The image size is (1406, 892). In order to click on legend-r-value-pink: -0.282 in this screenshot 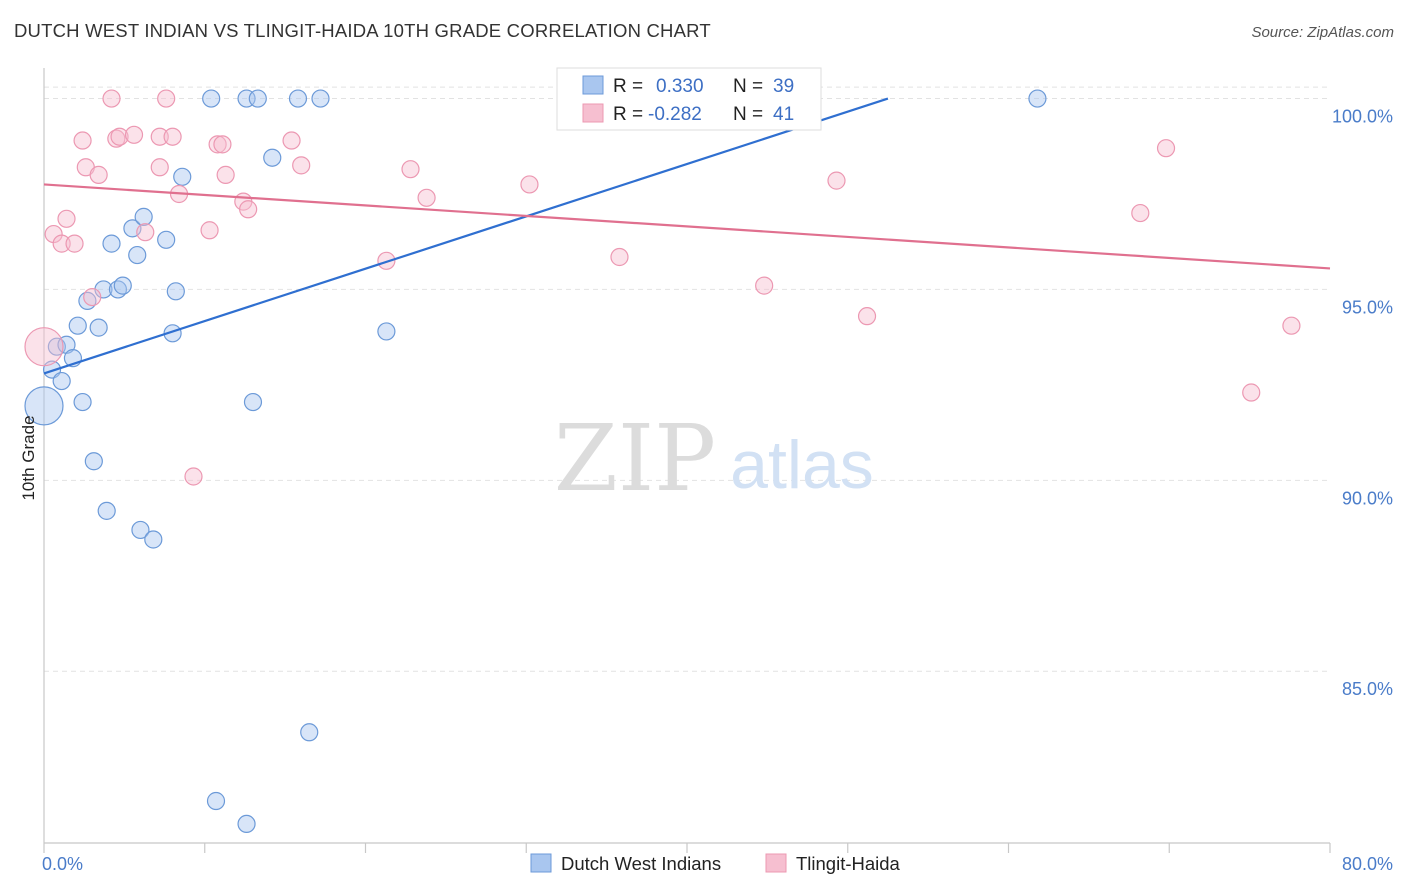, I will do `click(675, 114)`.